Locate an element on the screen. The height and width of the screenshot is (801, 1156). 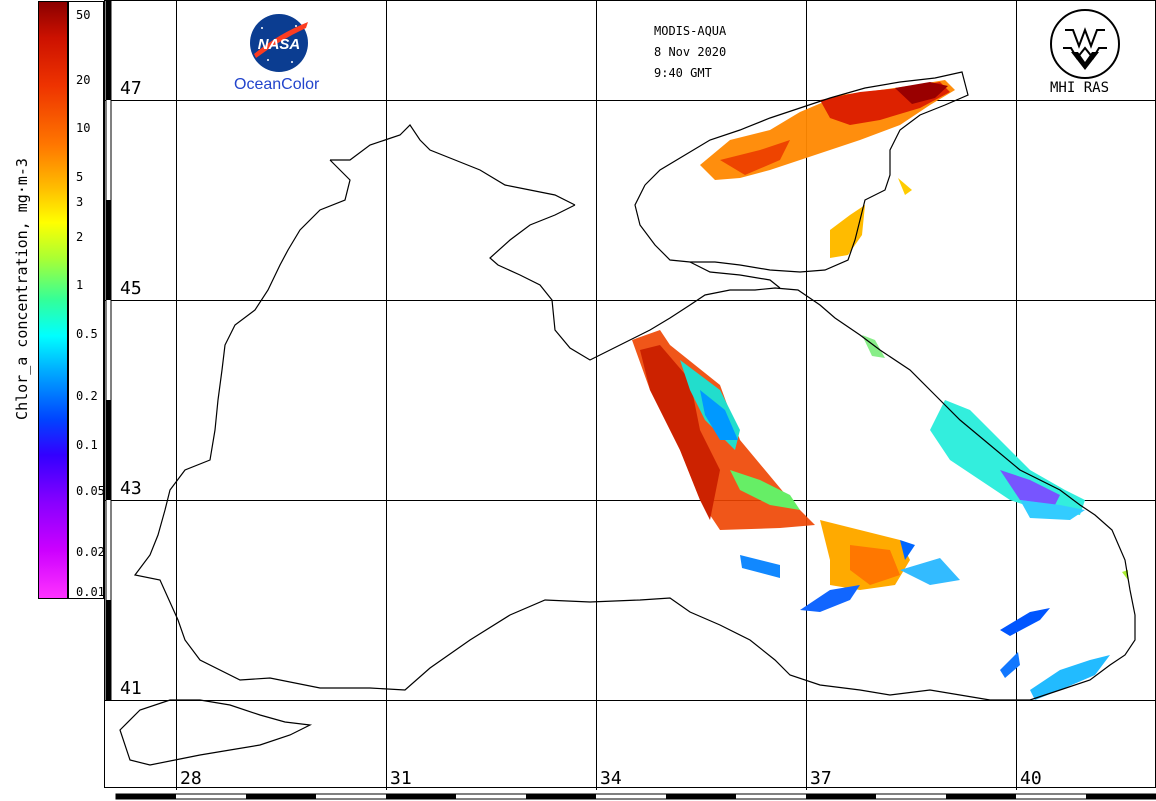
colorbar-tick: 5 is located at coordinates (80, 177).